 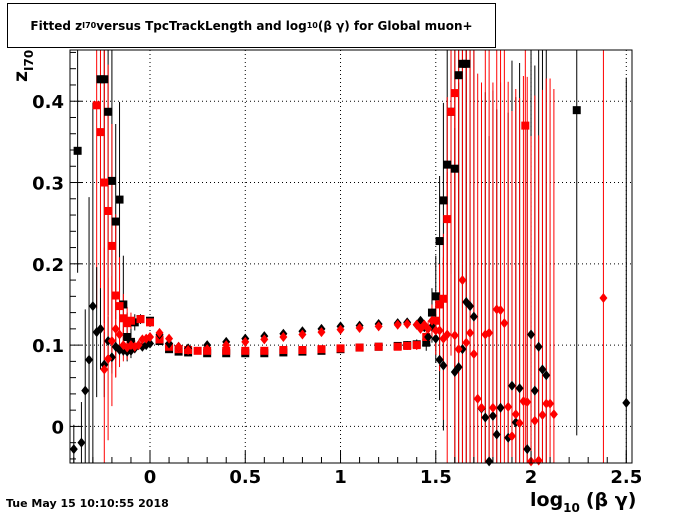 What do you see at coordinates (48, 346) in the screenshot?
I see `y-tick-label: 0.1` at bounding box center [48, 346].